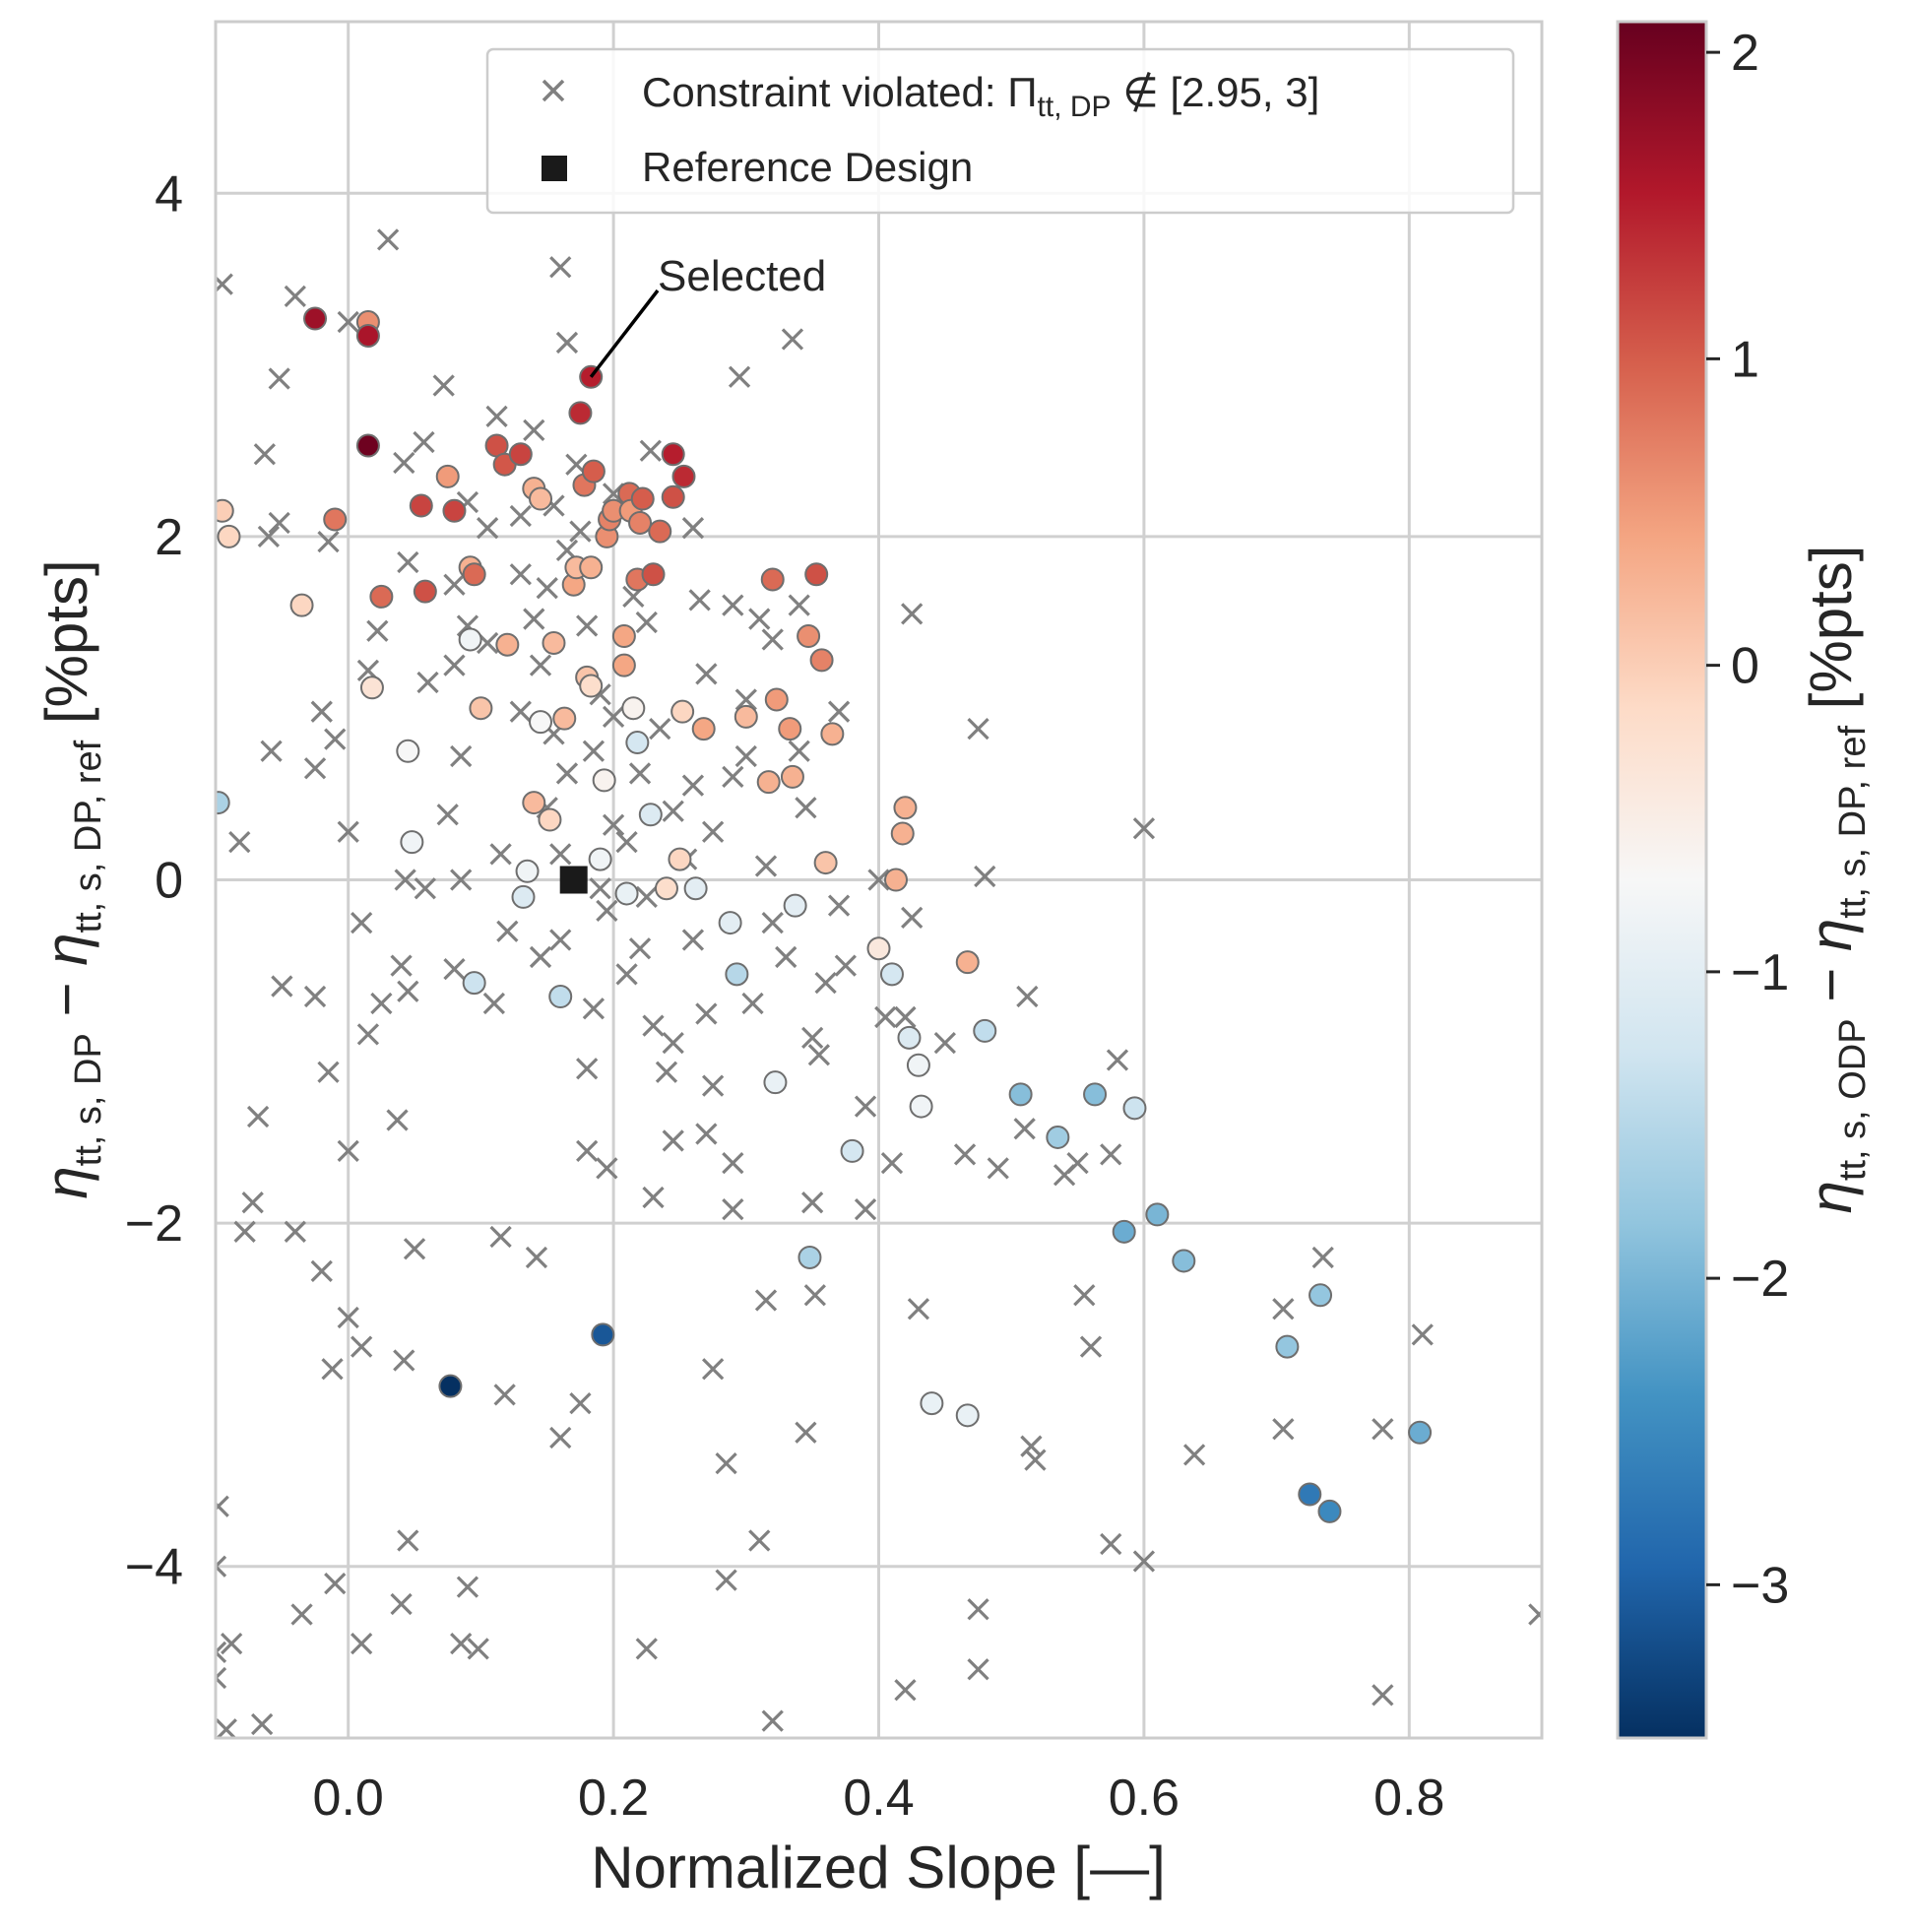 Image resolution: width=1914 pixels, height=1932 pixels. I want to click on y-axis-title-sub1: tt, s, DP, so click(88, 1099).